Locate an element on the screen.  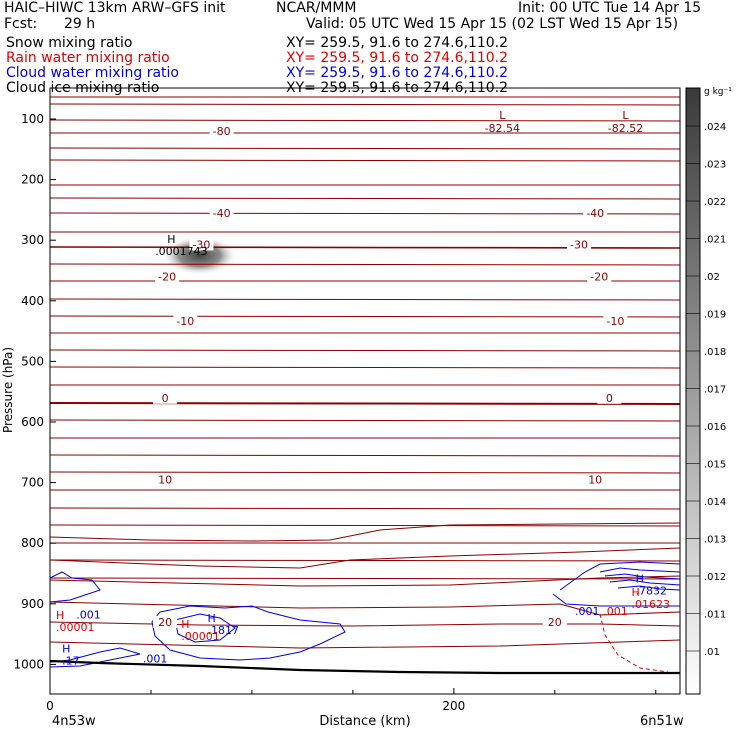
pressure-axis: 100 200 300 400 500 600 700 800 900 1000 is located at coordinates (34, 391).